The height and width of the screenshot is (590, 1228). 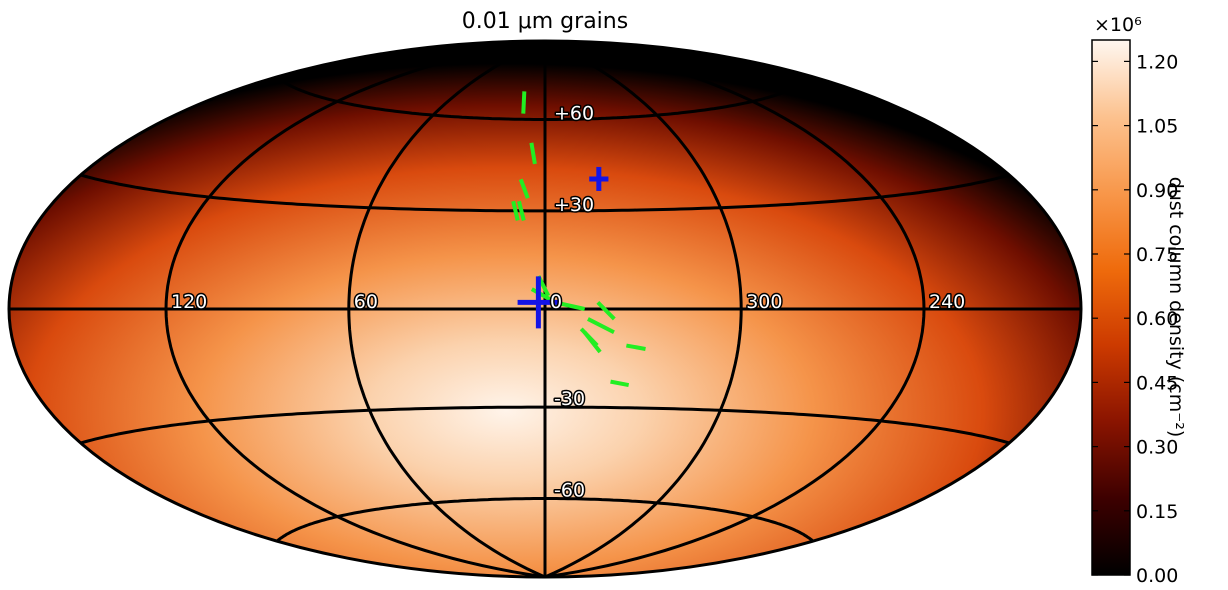 I want to click on longitude-label: 240, so click(x=947, y=302).